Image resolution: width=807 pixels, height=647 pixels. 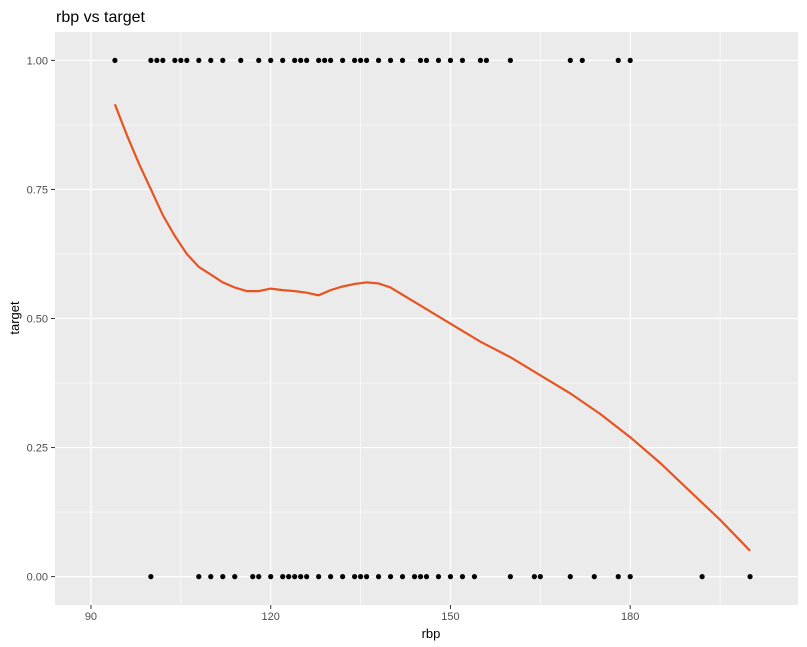 What do you see at coordinates (630, 617) in the screenshot?
I see `x-tick-label: 180` at bounding box center [630, 617].